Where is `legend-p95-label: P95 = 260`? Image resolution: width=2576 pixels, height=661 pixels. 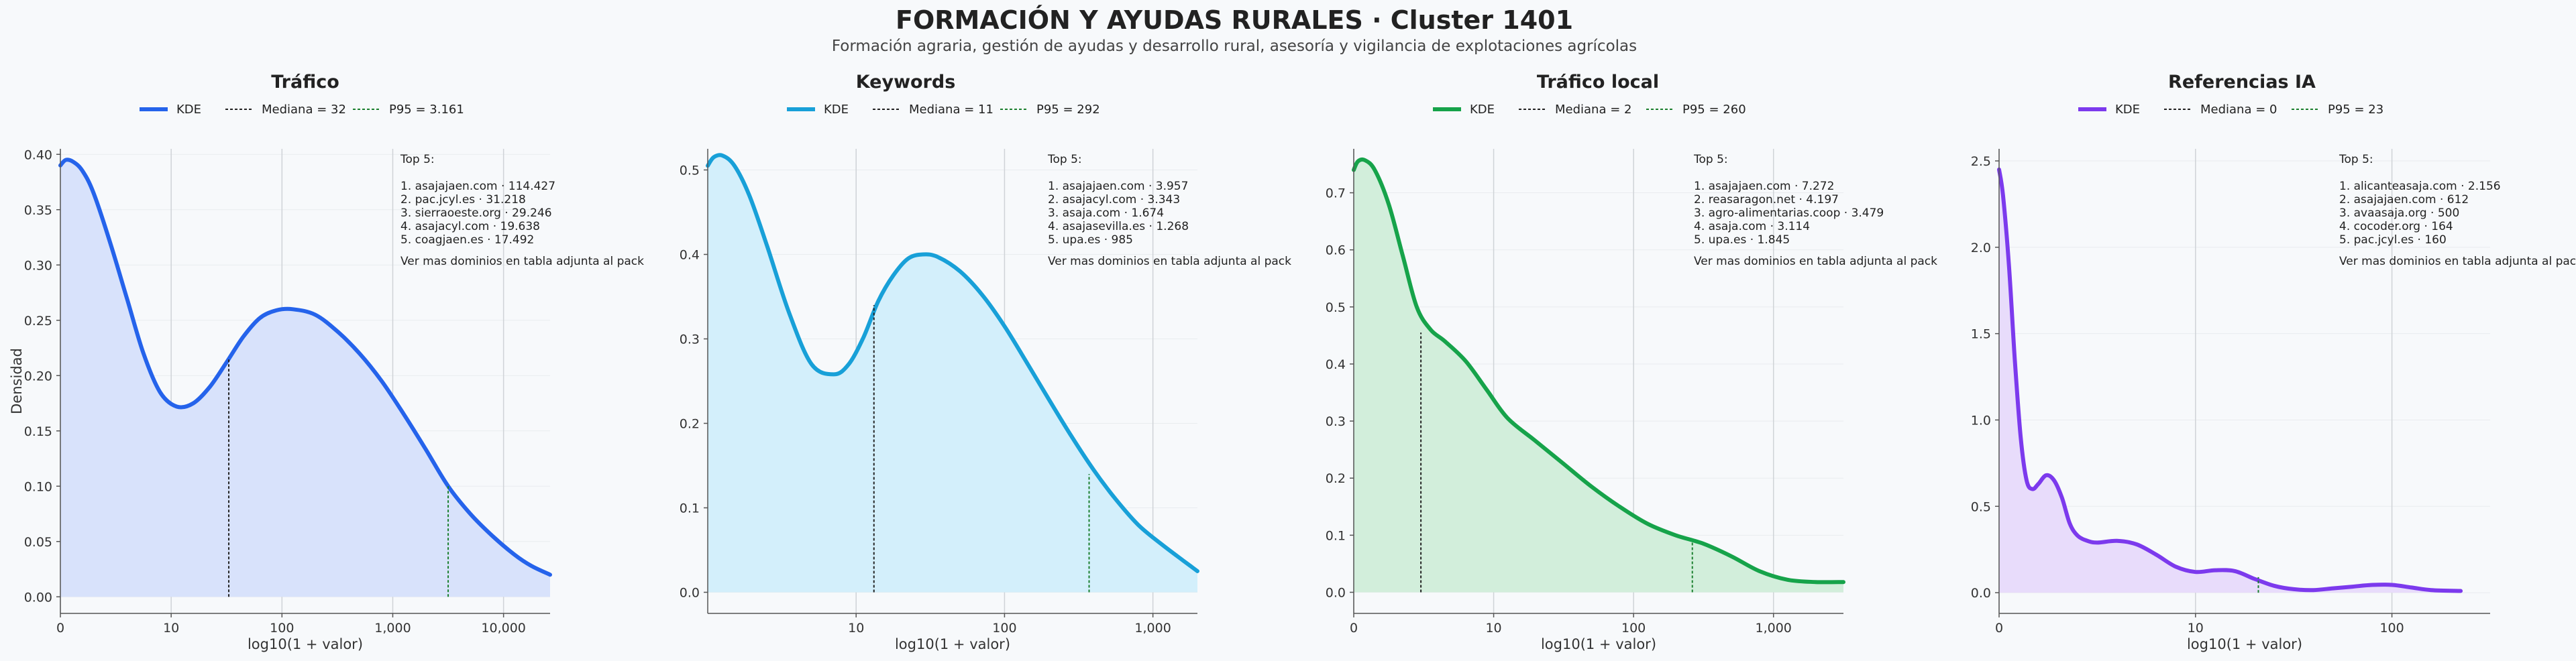 legend-p95-label: P95 = 260 is located at coordinates (1714, 110).